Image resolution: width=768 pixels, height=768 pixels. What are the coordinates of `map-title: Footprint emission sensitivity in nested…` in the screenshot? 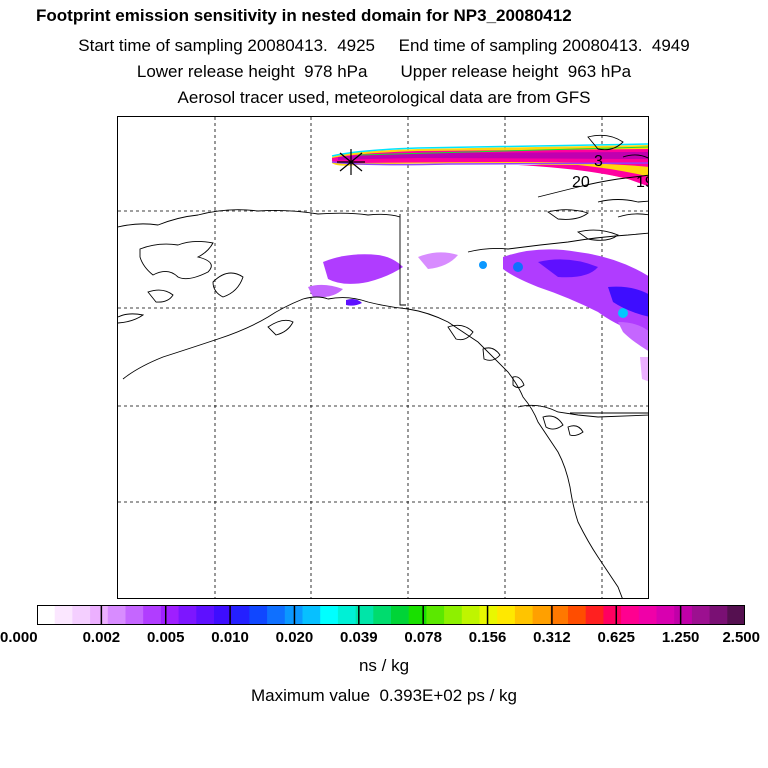 It's located at (304, 15).